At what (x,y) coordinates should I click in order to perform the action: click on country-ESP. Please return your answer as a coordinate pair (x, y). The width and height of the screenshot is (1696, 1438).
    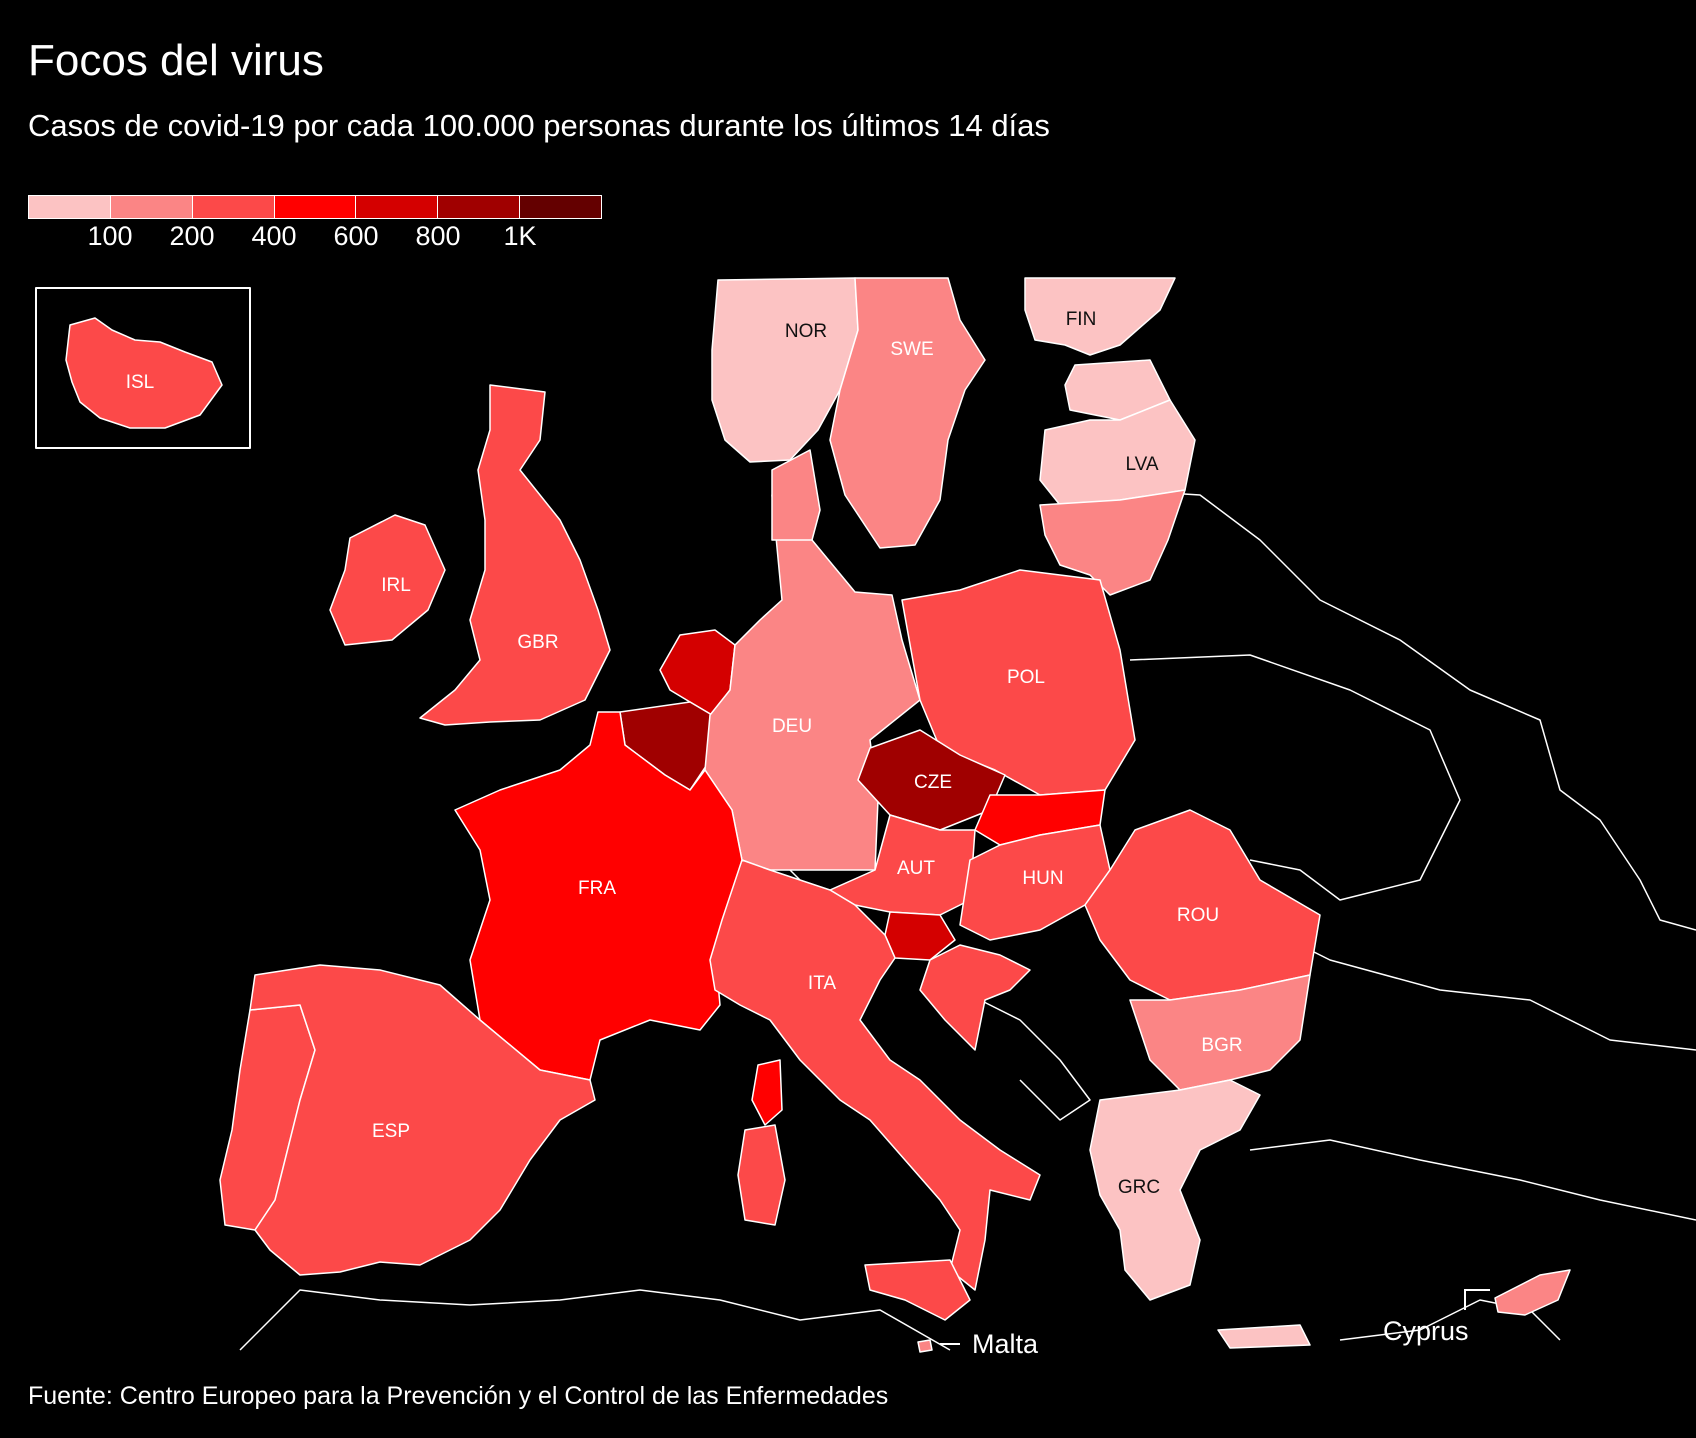
    Looking at the image, I should click on (422, 1120).